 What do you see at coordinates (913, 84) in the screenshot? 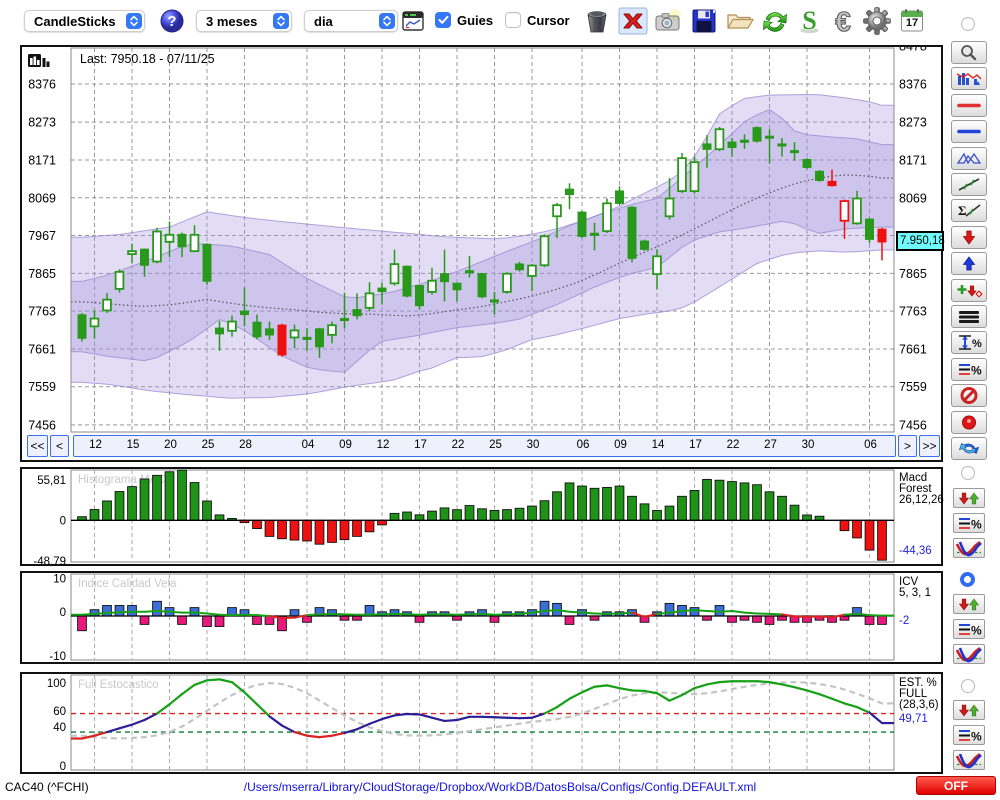
I see `svg-text: 8376` at bounding box center [913, 84].